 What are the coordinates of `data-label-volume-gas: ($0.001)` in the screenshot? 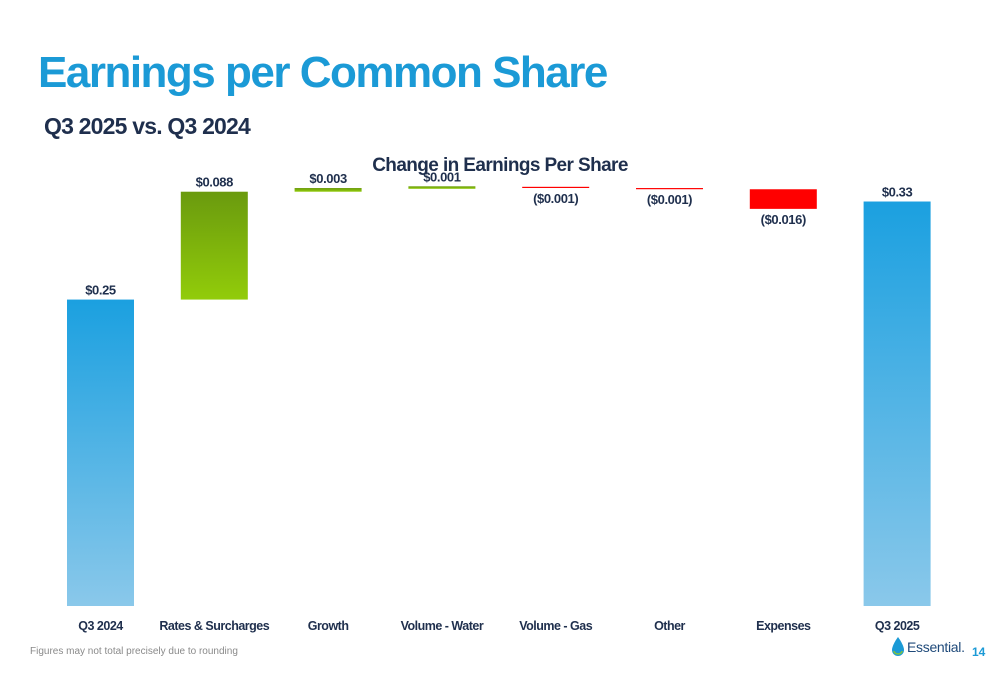 It's located at (555, 198).